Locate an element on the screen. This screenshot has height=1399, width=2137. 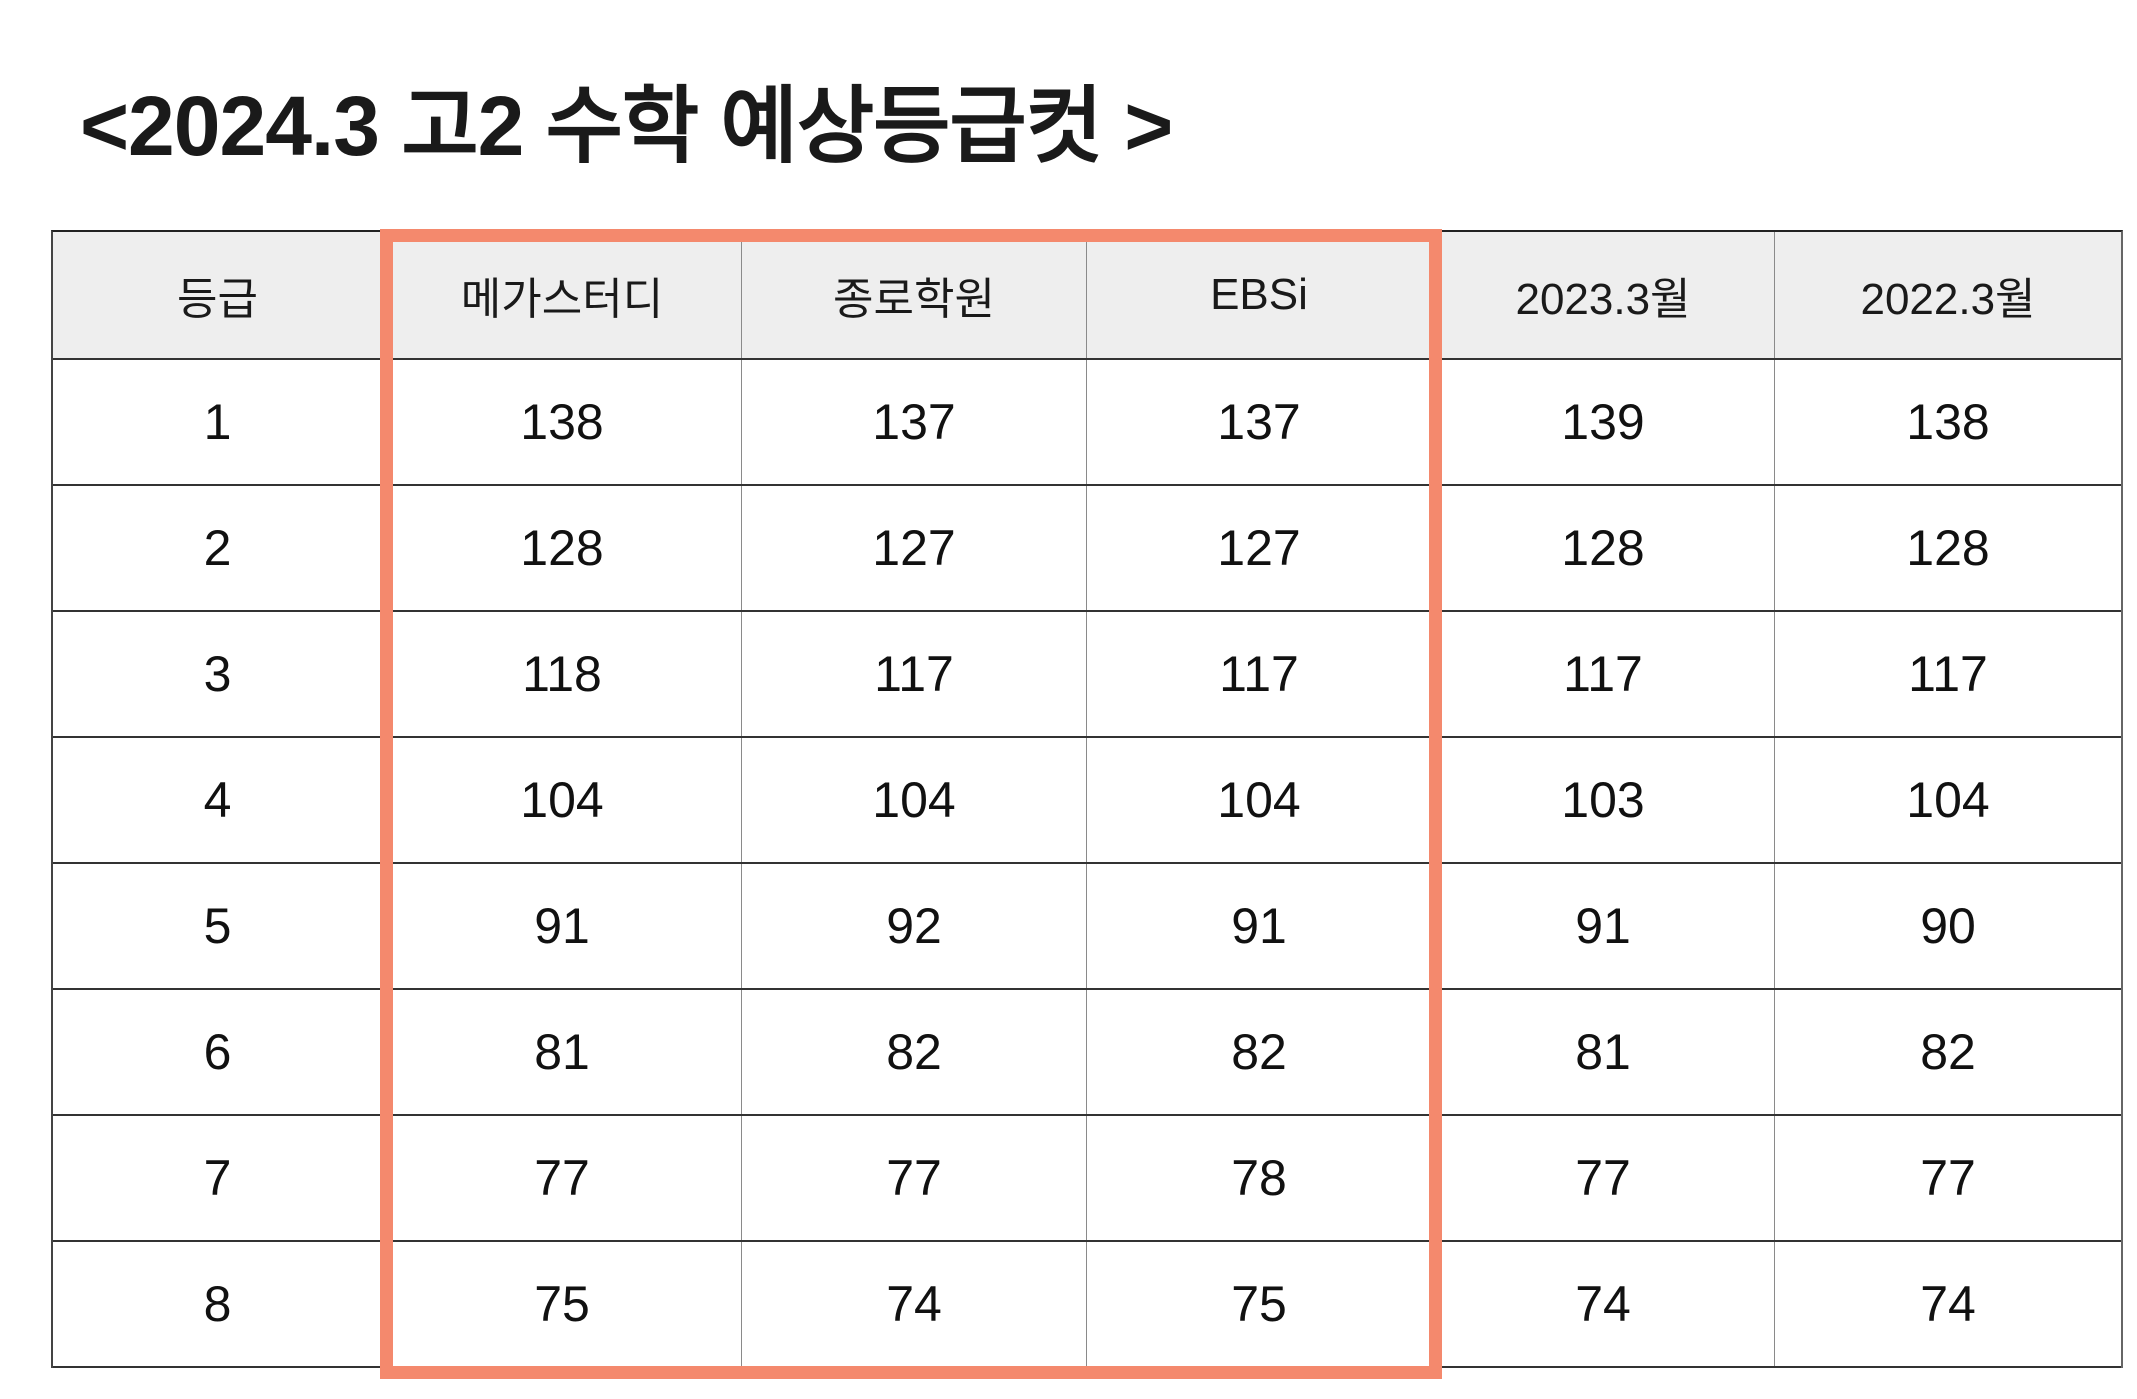
value-cell: 92 is located at coordinates (914, 926).